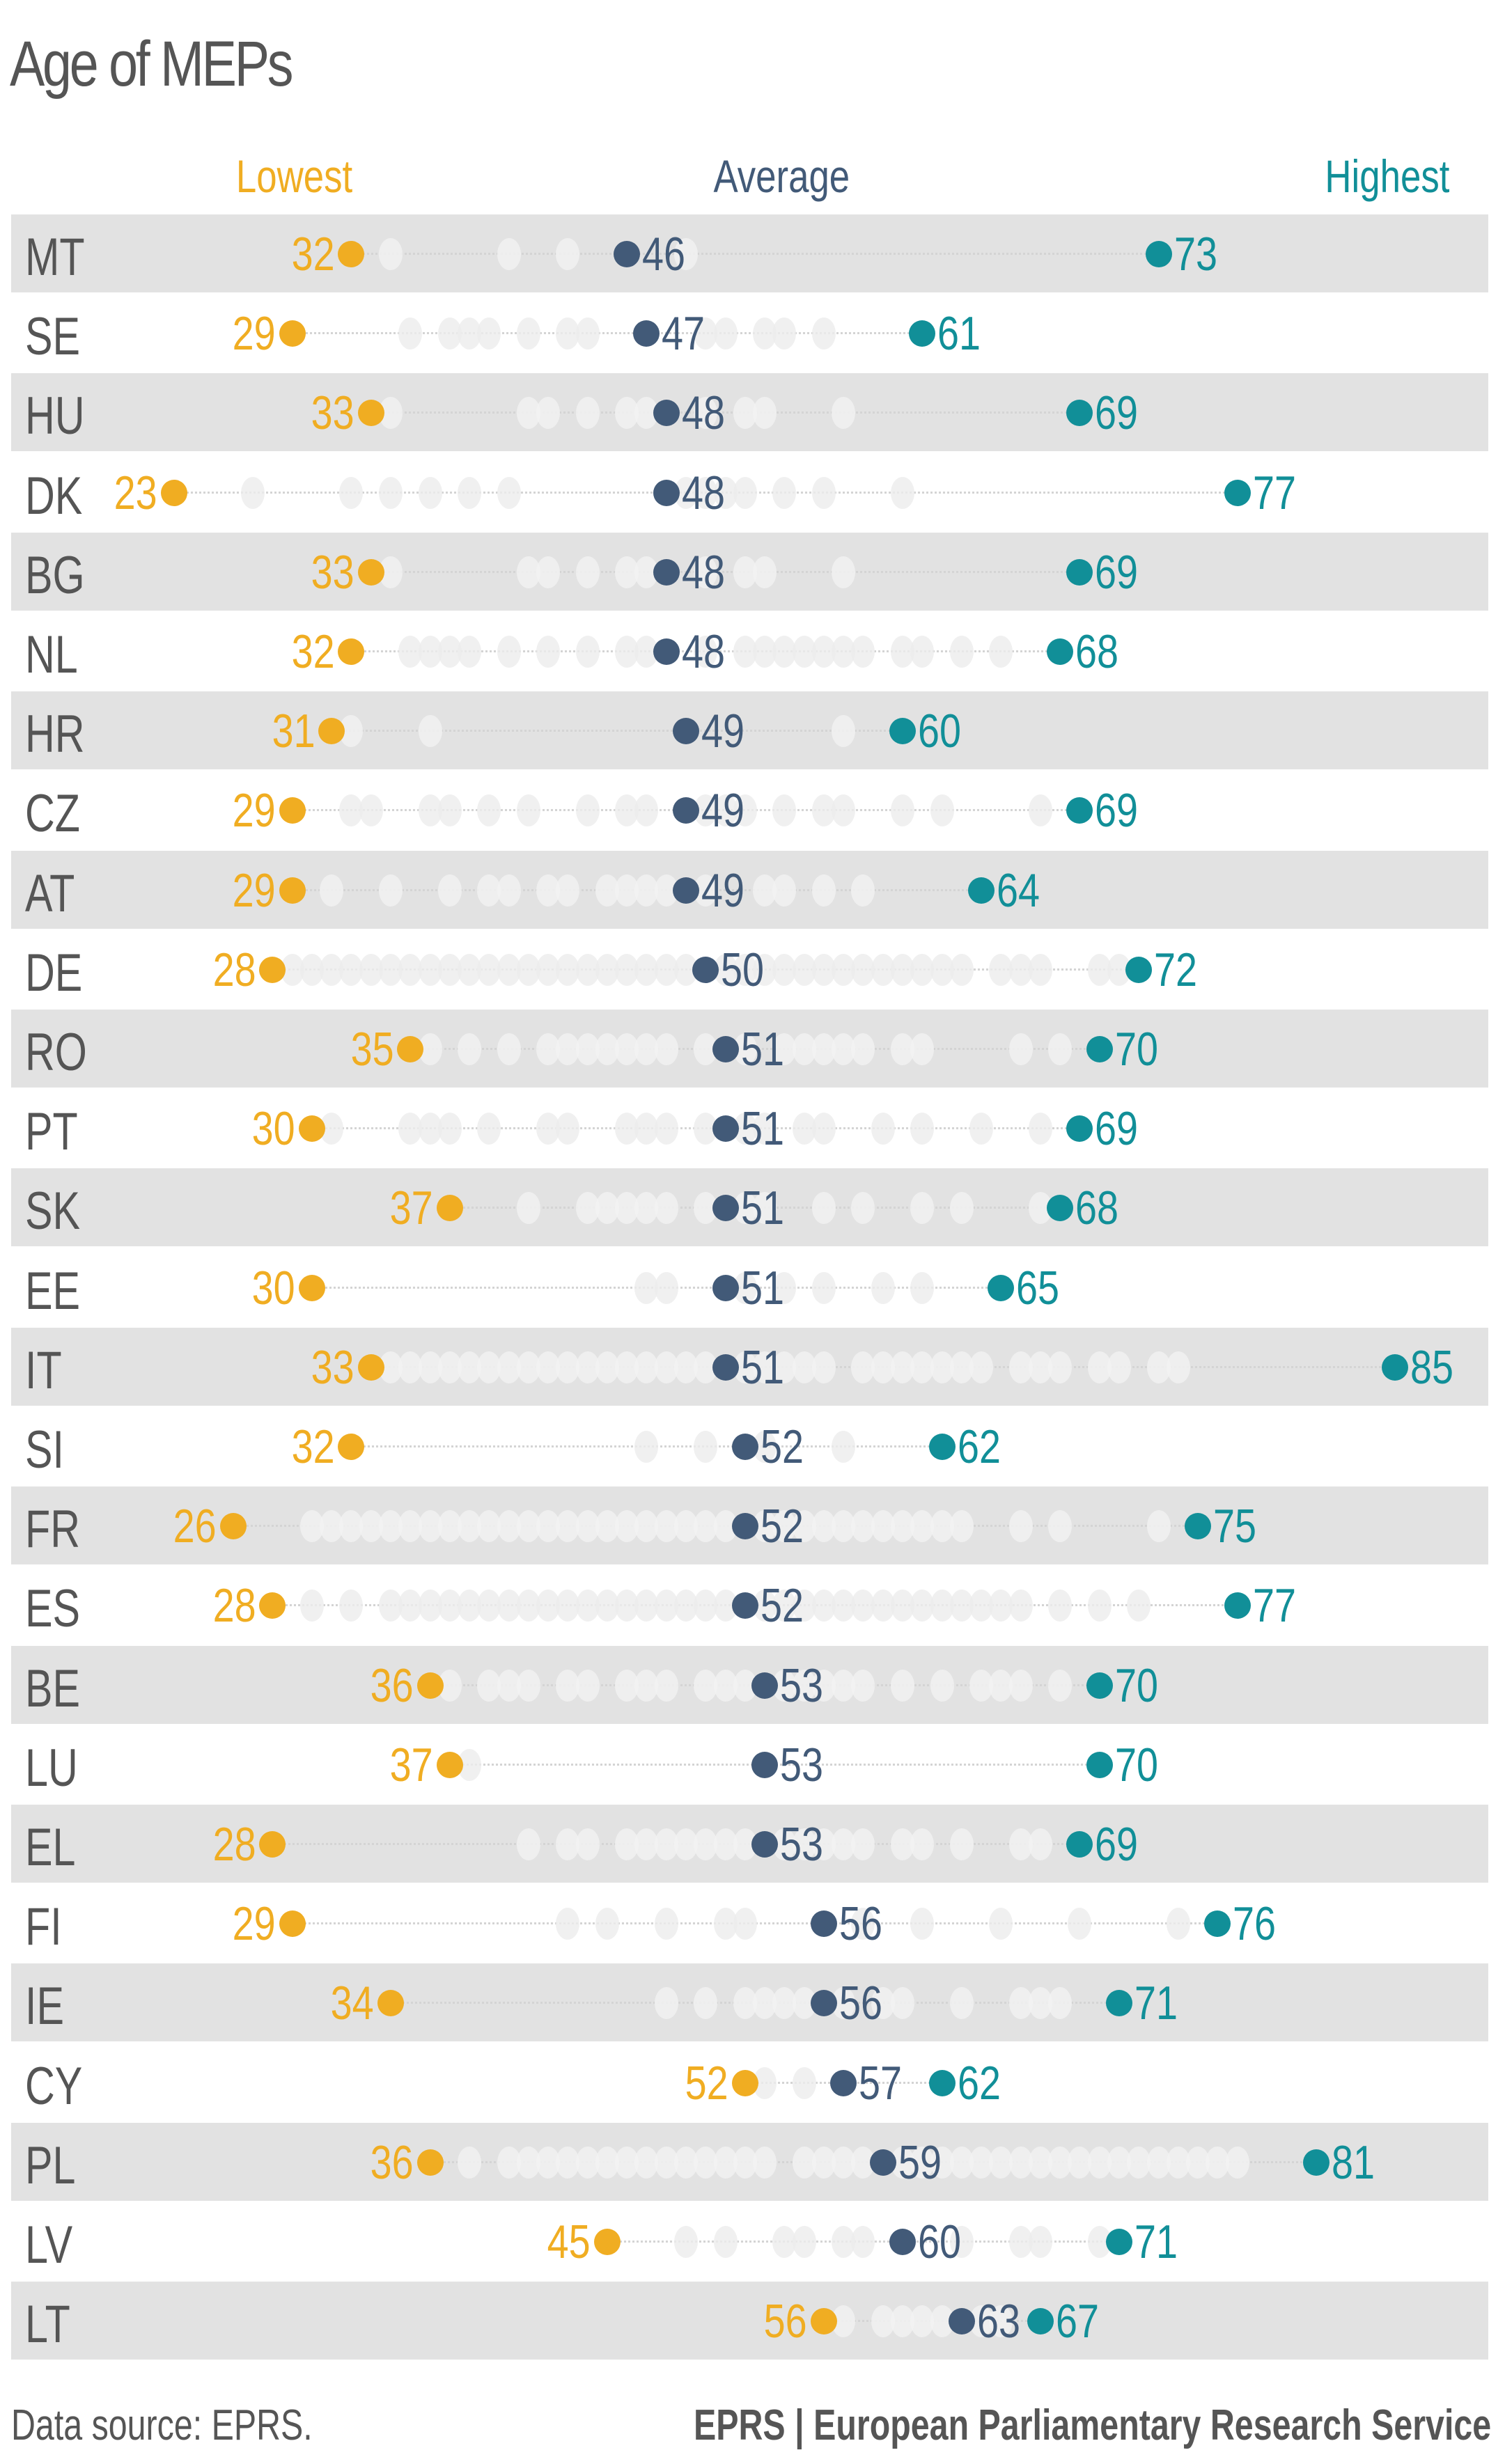  I want to click on low-value: 28, so click(234, 969).